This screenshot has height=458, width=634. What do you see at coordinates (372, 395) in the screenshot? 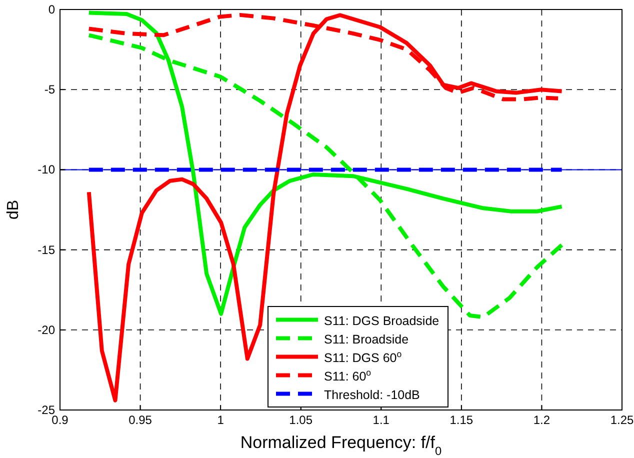
I see `legend-label: Threshold: -10dB` at bounding box center [372, 395].